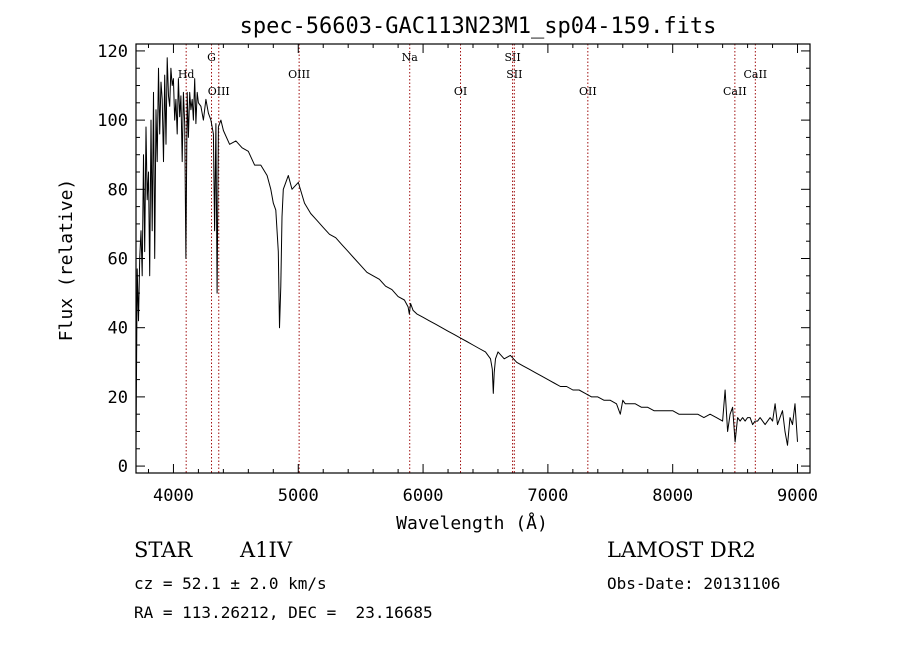 The image size is (900, 649). Describe the element at coordinates (410, 57) in the screenshot. I see `line-label-4: Na` at that location.